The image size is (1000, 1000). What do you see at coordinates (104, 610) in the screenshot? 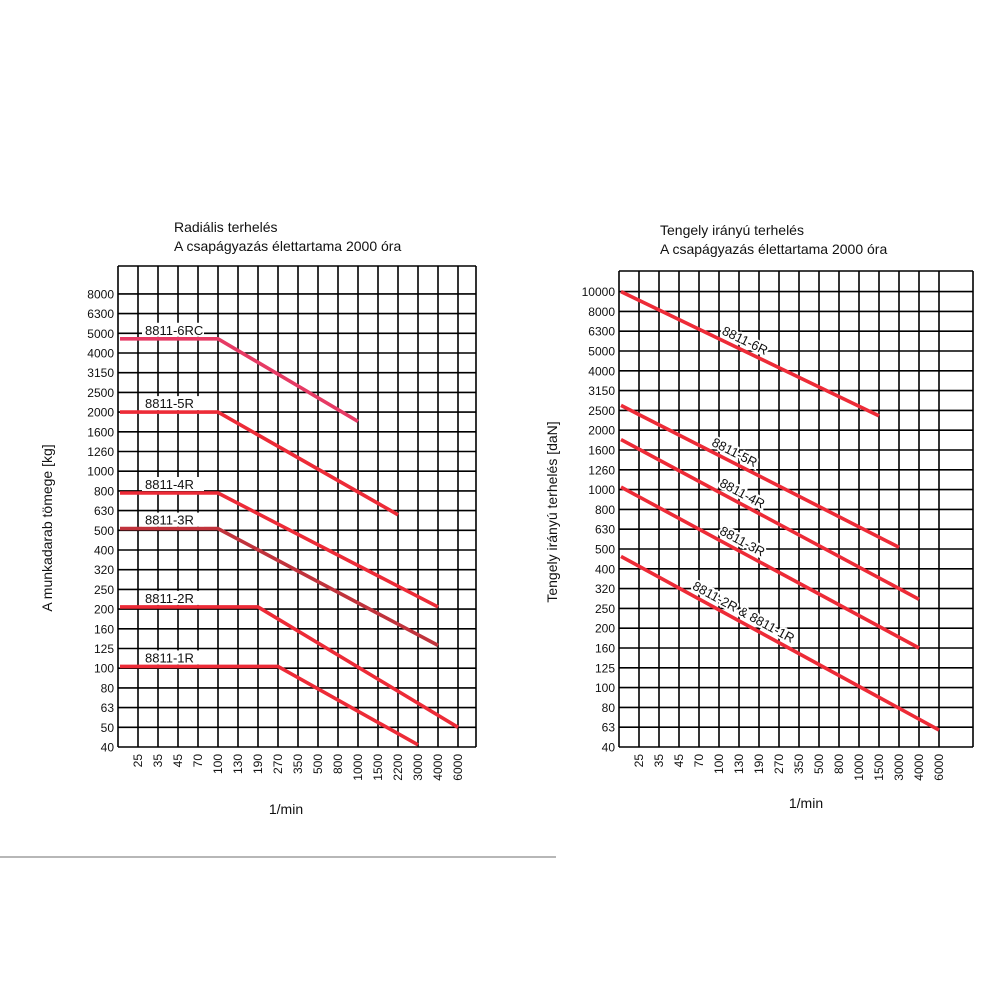
I see `radial-y-tick-label: 200` at bounding box center [104, 610].